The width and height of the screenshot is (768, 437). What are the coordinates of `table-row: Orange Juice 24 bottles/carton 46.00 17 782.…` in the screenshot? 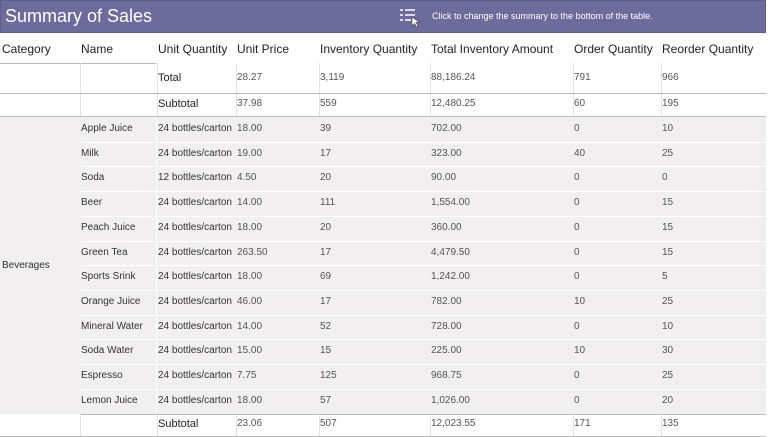 It's located at (383, 302).